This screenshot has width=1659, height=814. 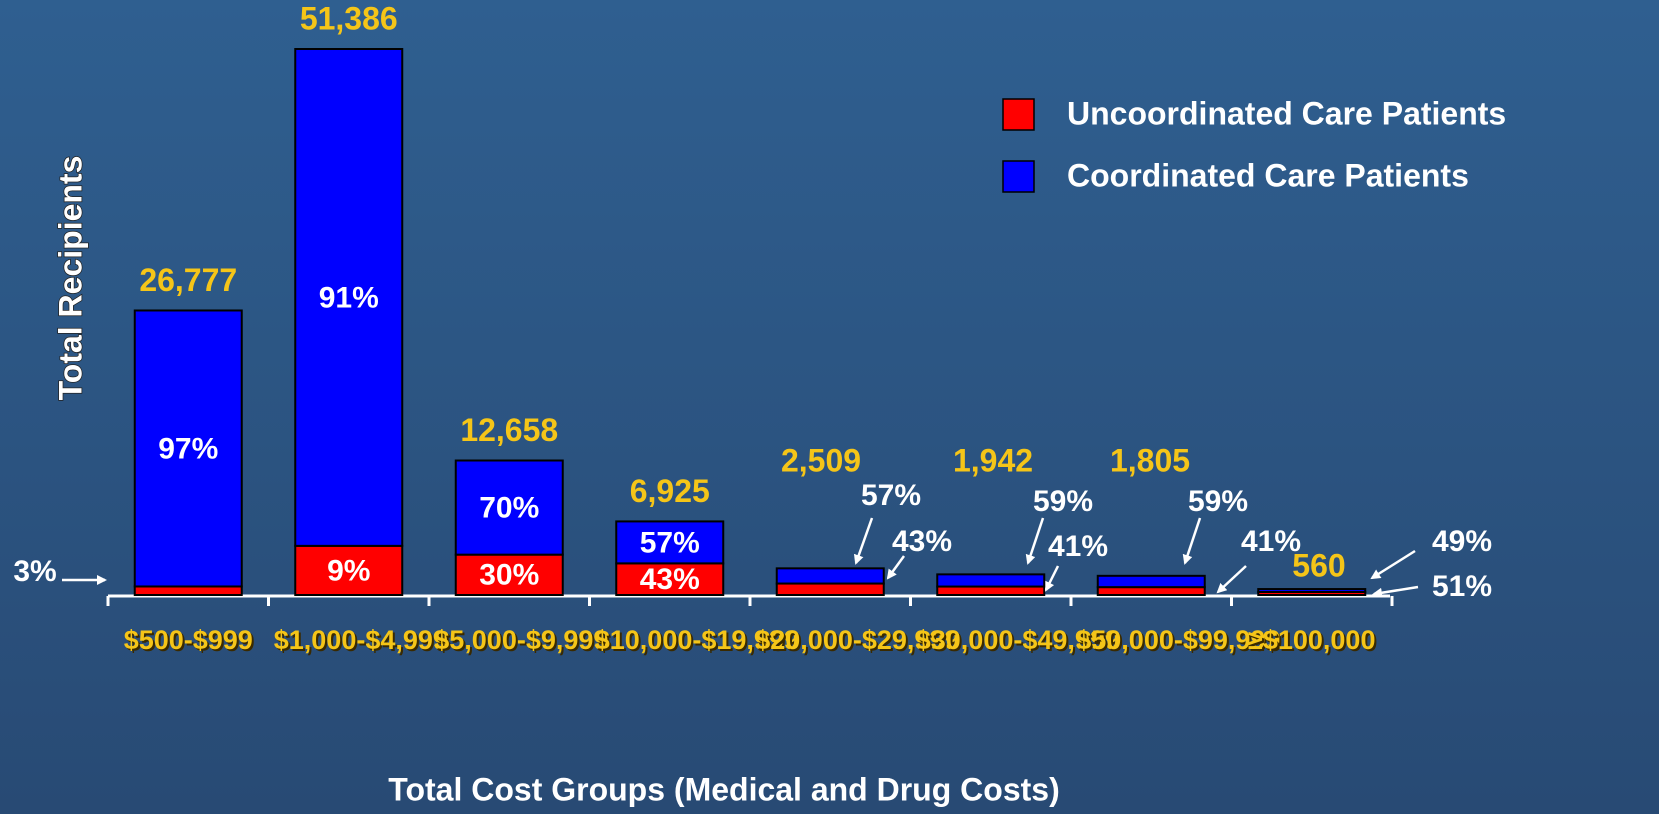 I want to click on value-label: 91%, so click(x=349, y=297).